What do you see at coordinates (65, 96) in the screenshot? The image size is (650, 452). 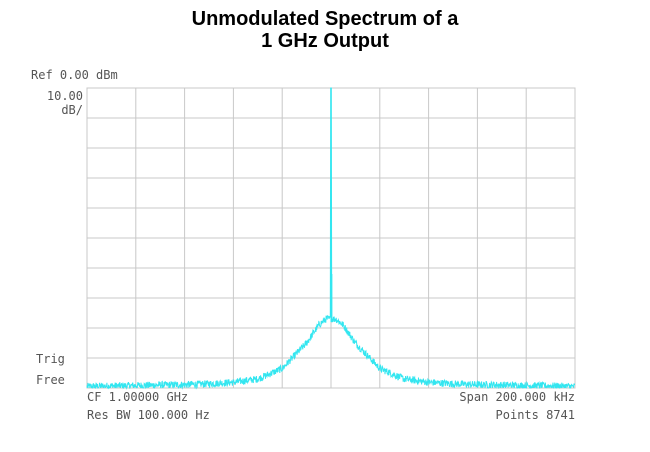 I see `scale-value-label: 10.00` at bounding box center [65, 96].